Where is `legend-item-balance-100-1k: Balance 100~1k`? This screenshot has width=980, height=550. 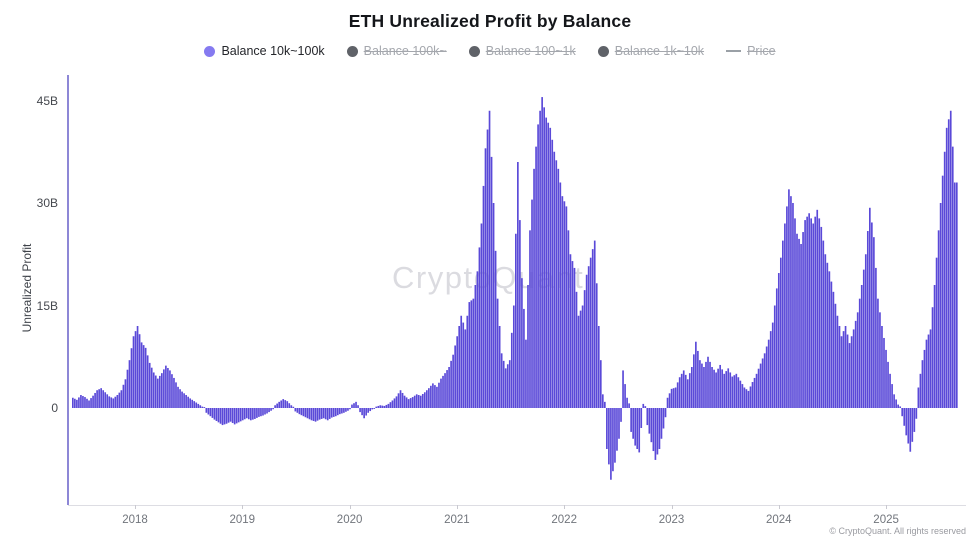 legend-item-balance-100-1k: Balance 100~1k is located at coordinates (522, 51).